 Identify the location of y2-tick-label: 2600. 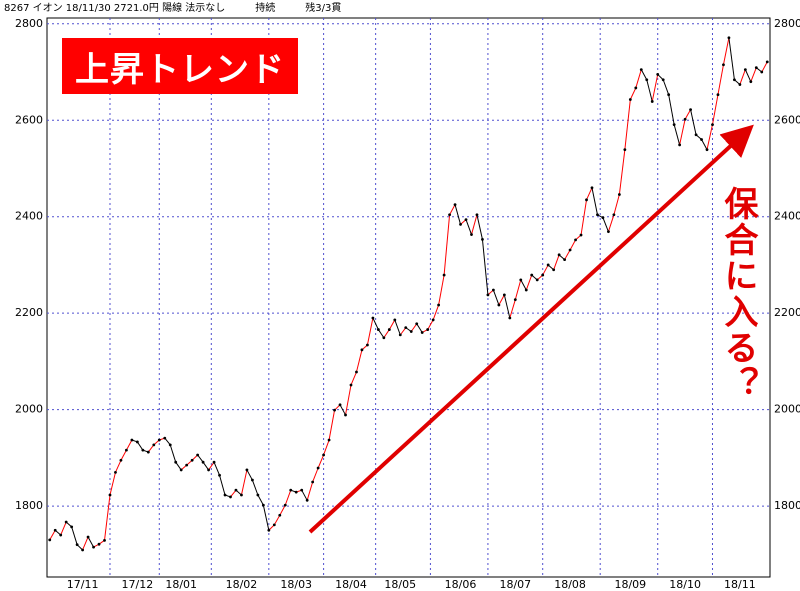
(787, 119).